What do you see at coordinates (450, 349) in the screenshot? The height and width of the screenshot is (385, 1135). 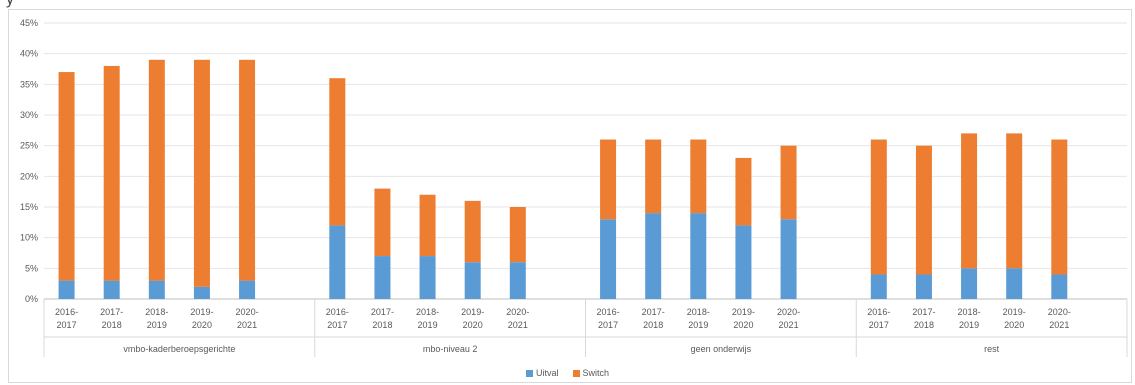 I see `group-label: mbo-niveau 2` at bounding box center [450, 349].